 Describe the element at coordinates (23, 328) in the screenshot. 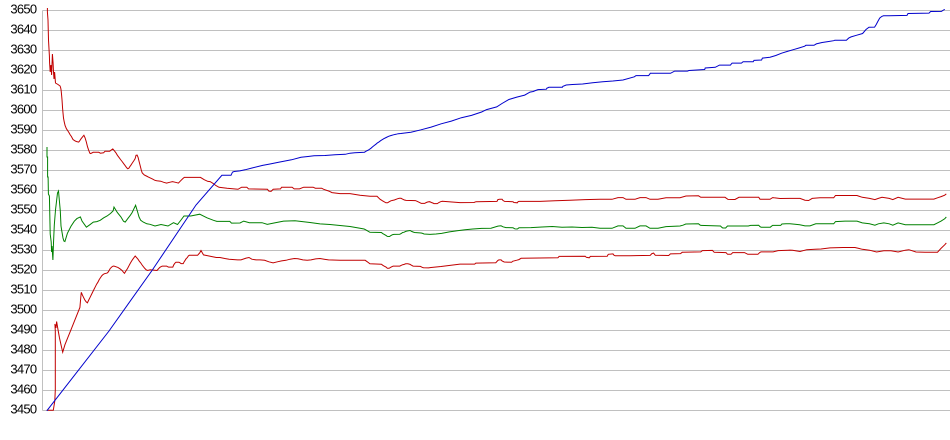

I see `svg-text: 3490` at that location.